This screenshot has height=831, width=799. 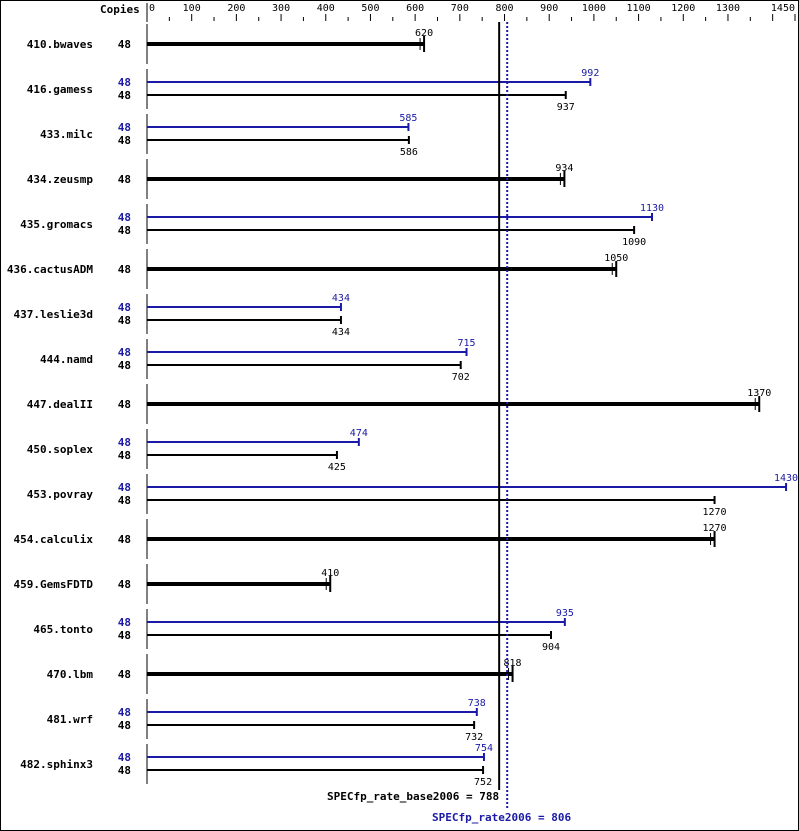 I want to click on tick-label: 500, so click(x=370, y=8).